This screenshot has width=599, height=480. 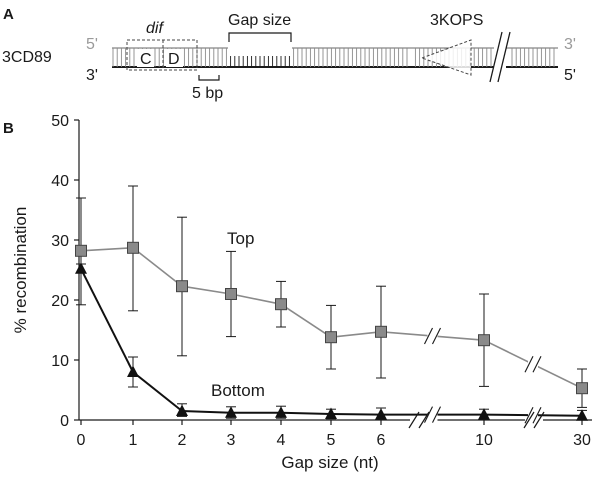 What do you see at coordinates (60, 241) in the screenshot?
I see `y-tick-label: 30` at bounding box center [60, 241].